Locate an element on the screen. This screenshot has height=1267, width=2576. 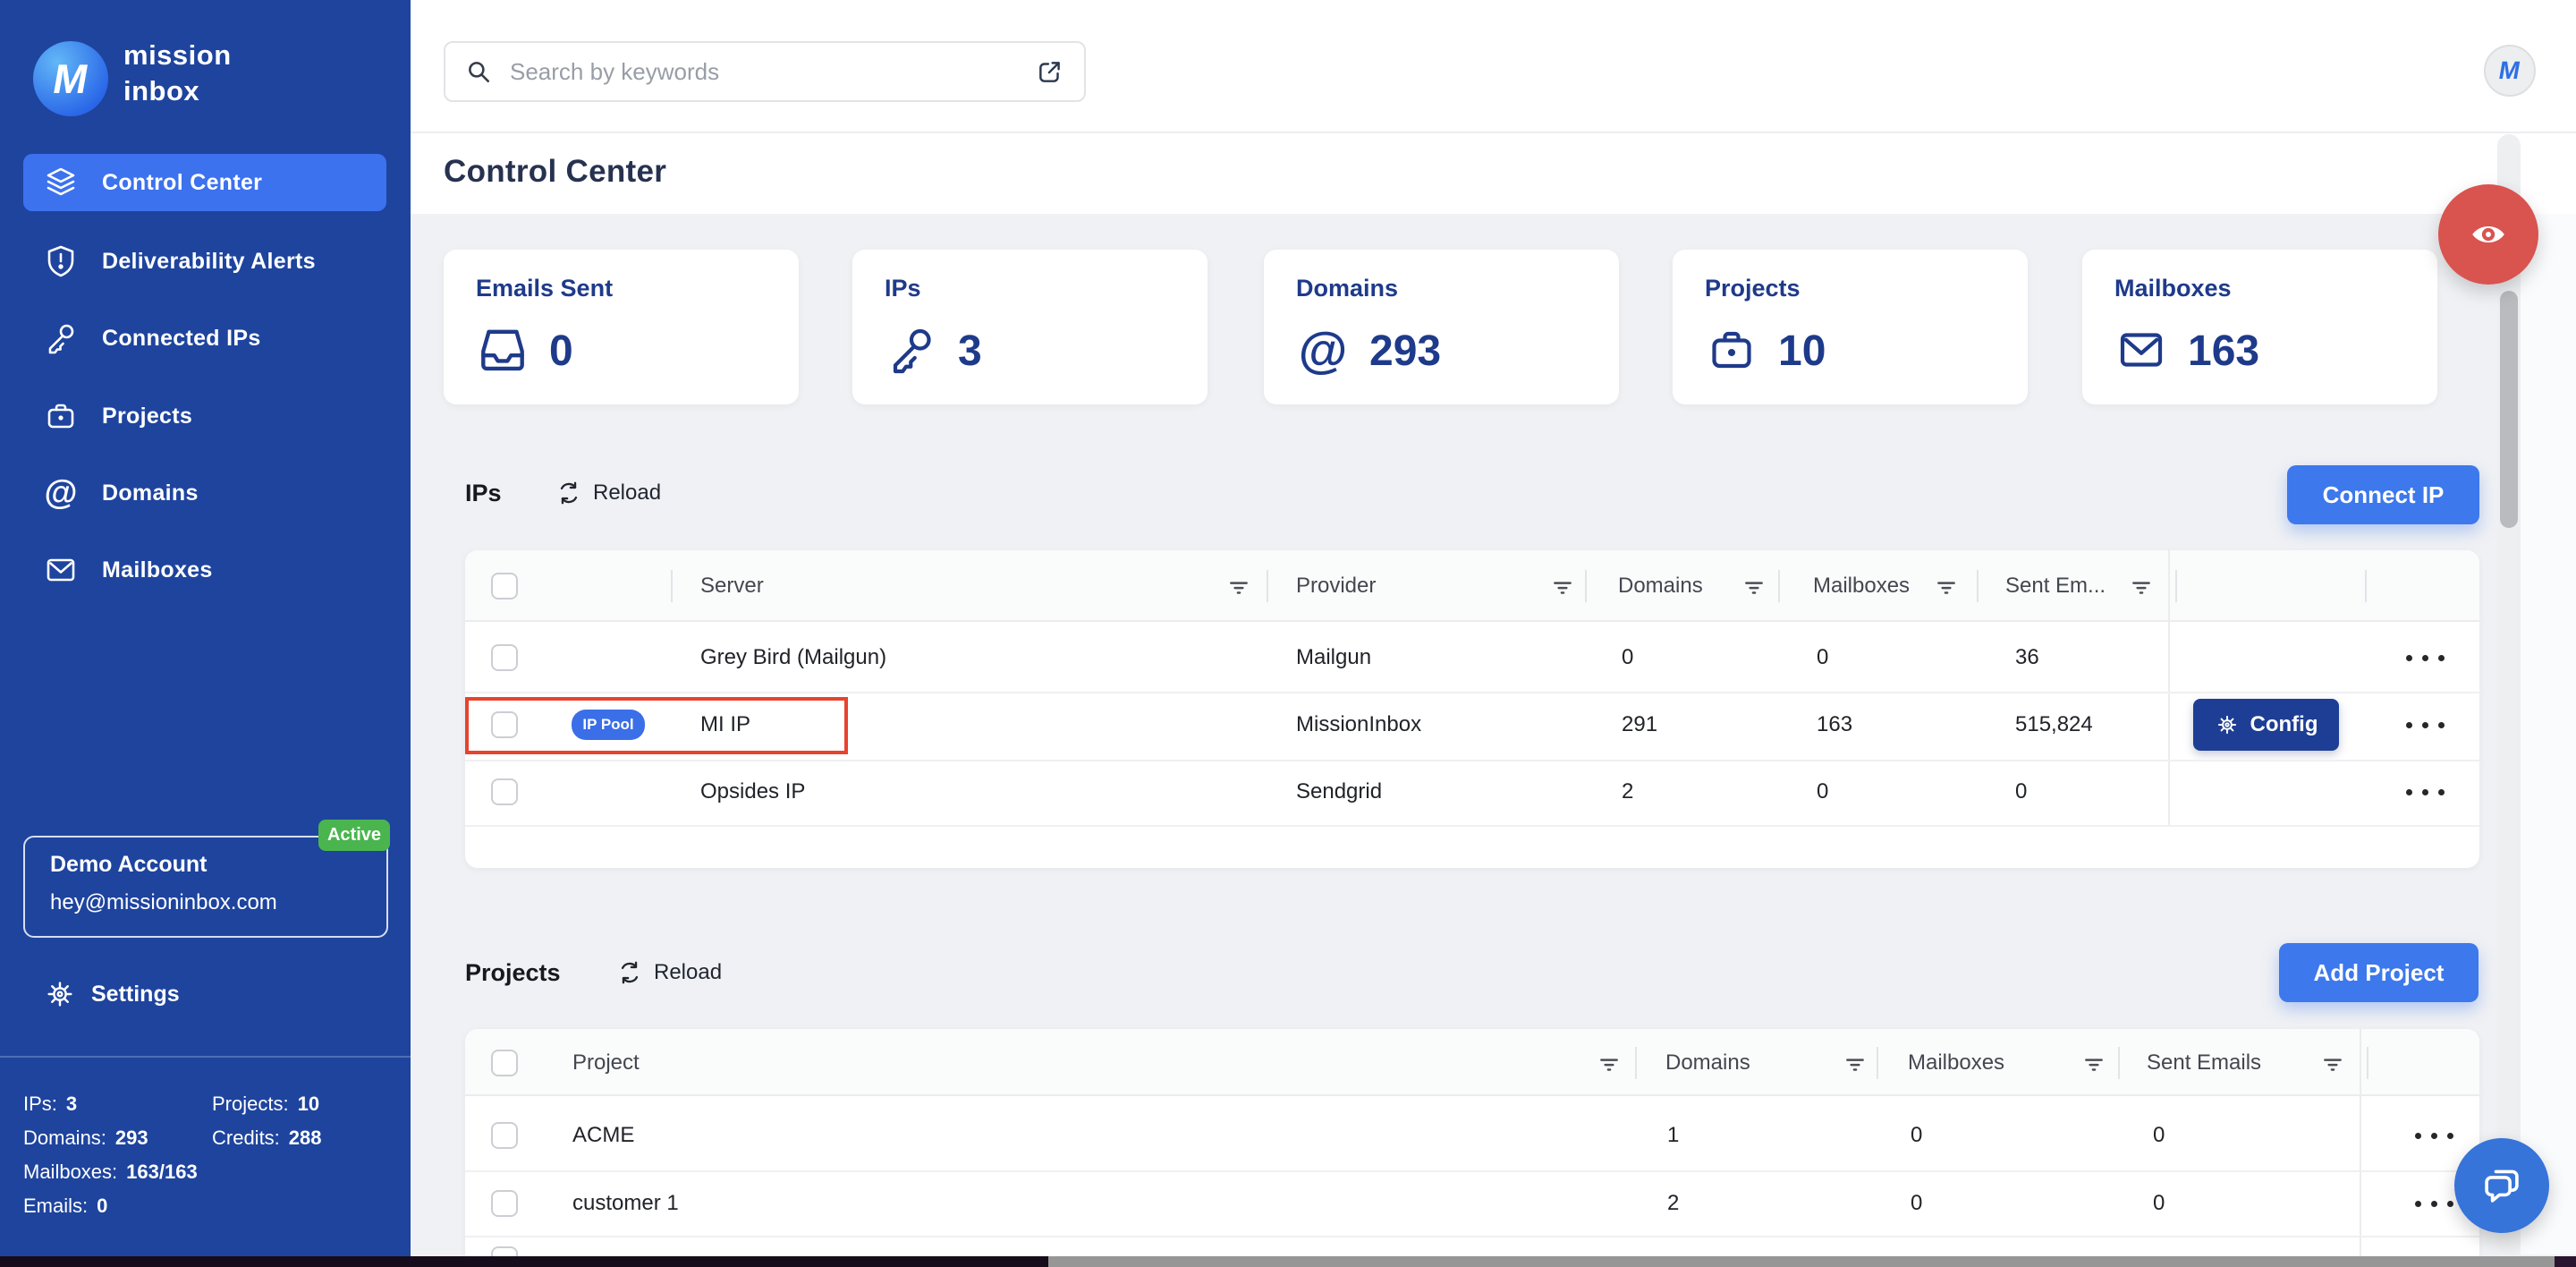
sidebar-stat-ips: IPs: 3 is located at coordinates (50, 1104).